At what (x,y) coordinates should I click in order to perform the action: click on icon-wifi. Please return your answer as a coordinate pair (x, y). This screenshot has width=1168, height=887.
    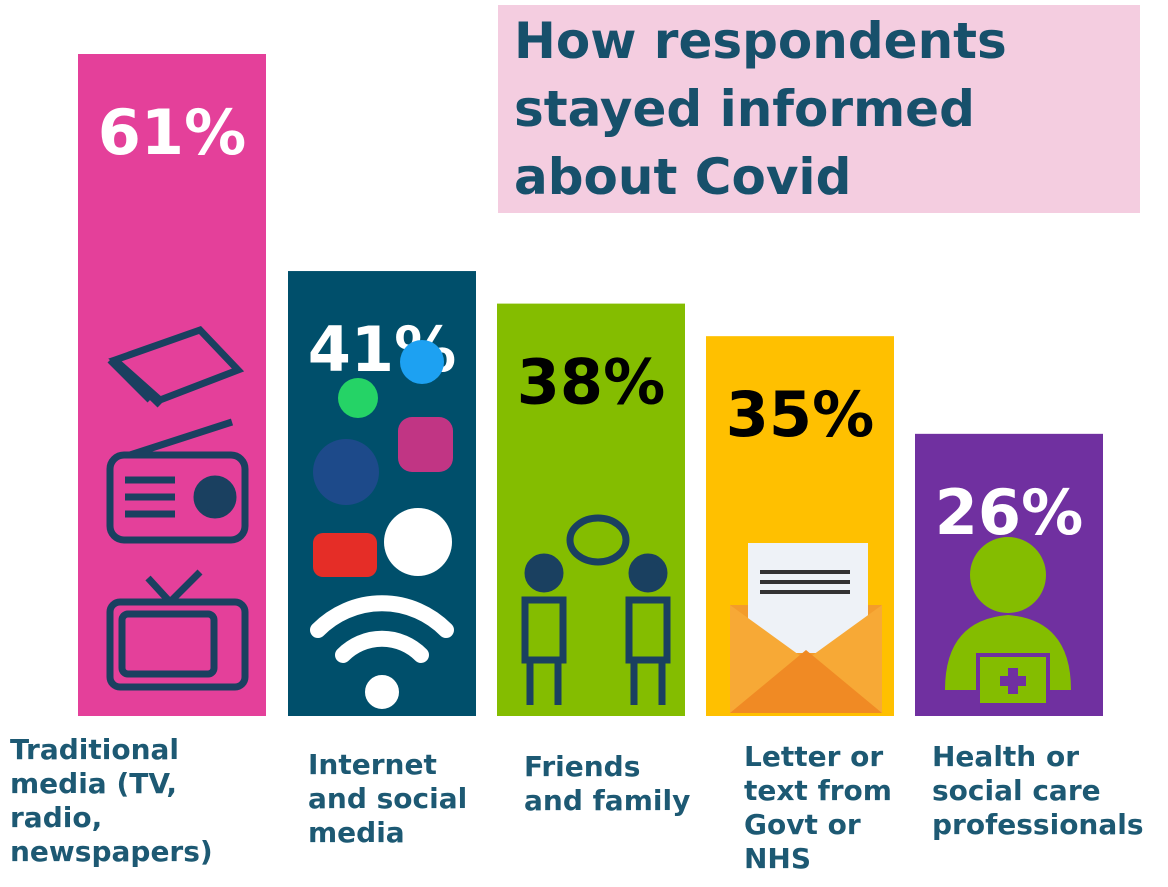
    Looking at the image, I should click on (382, 652).